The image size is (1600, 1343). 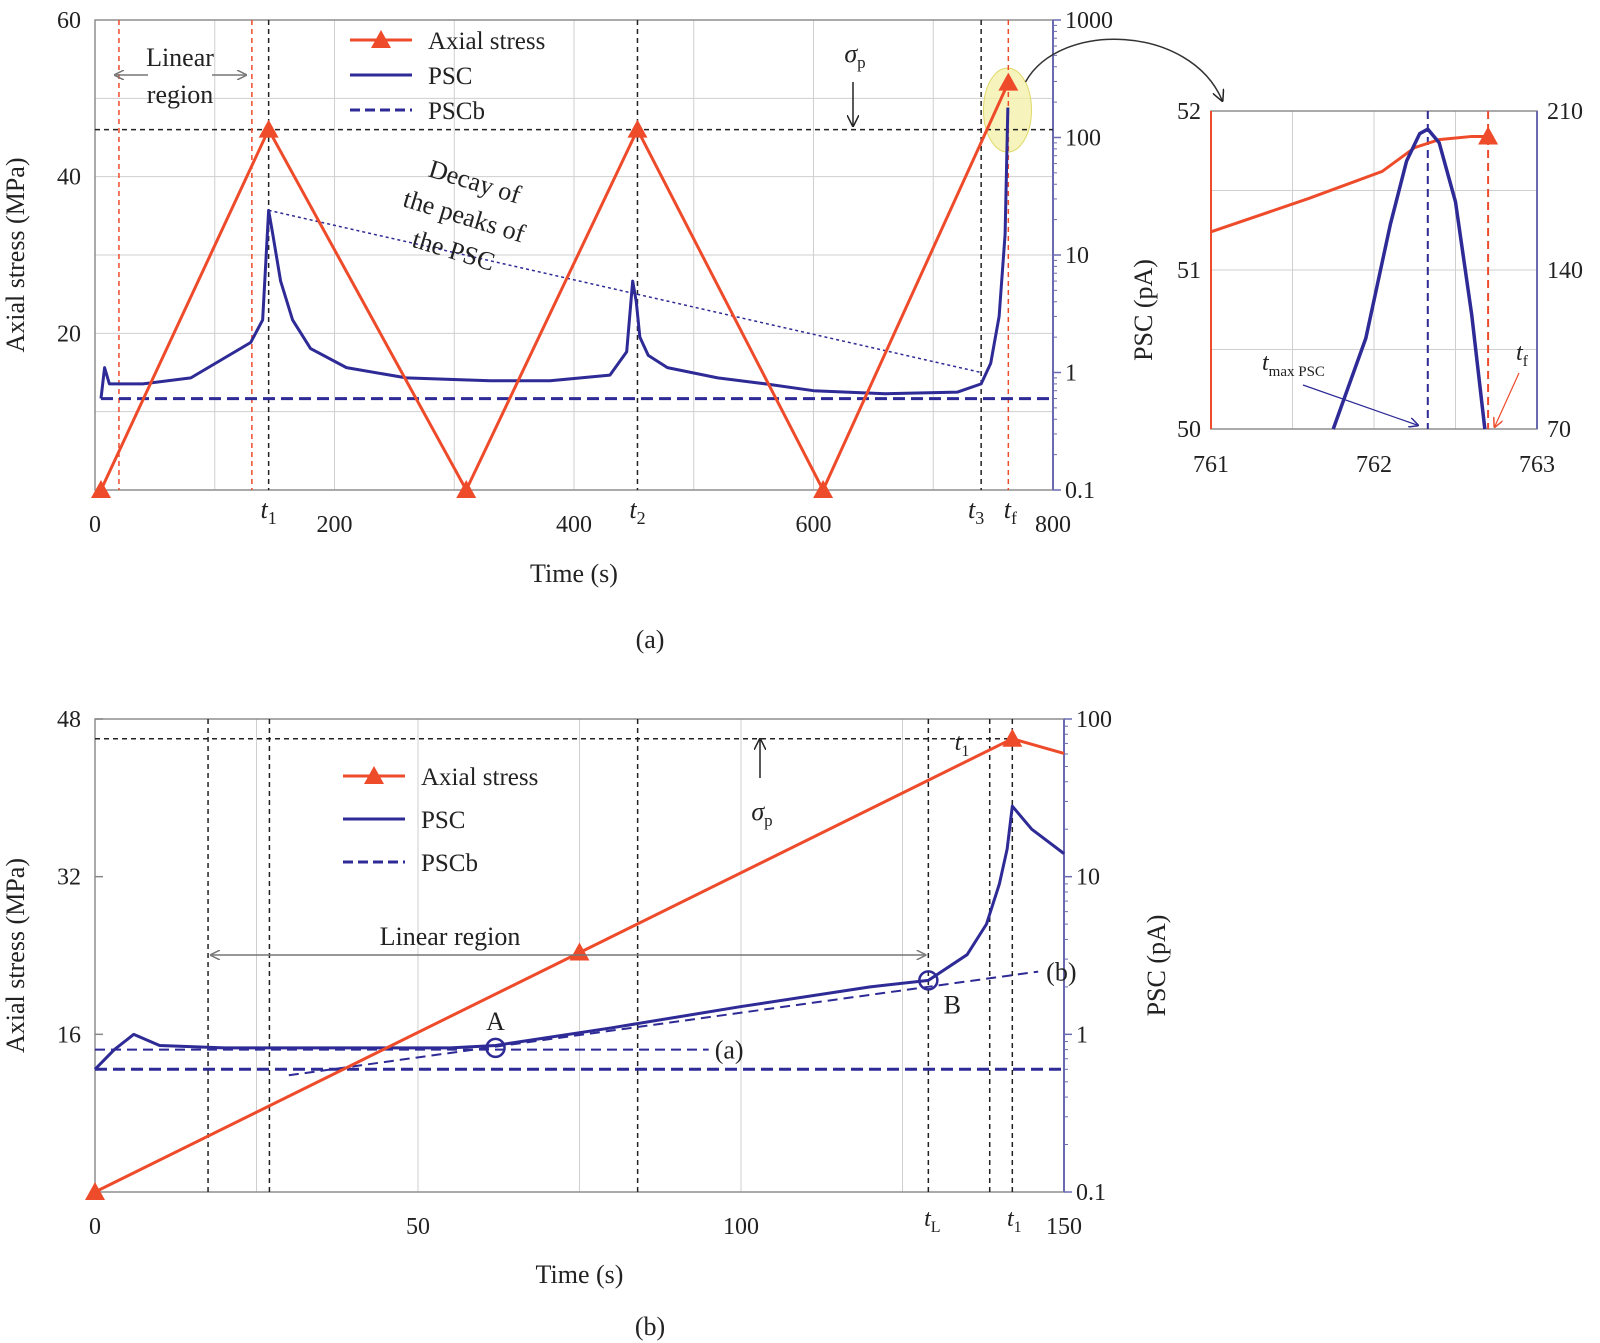 I want to click on y-tick-label: 32, so click(x=69, y=878).